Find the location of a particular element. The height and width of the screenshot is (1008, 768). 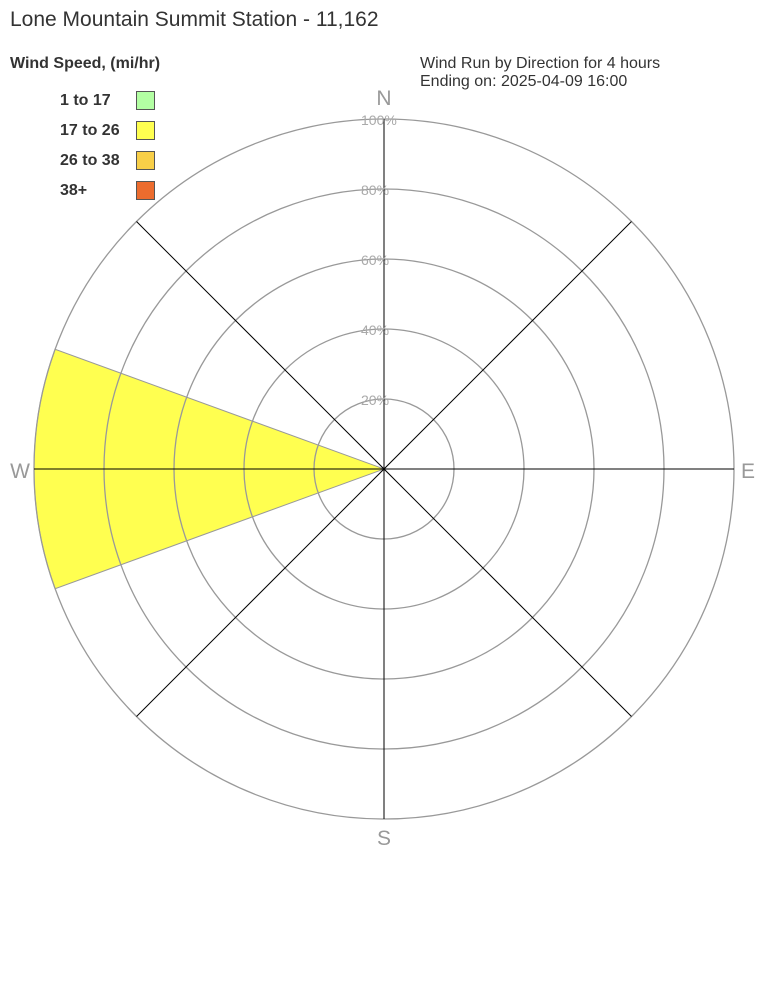

chart-title: Lone Mountain Summit Station - 11,162 is located at coordinates (194, 19).